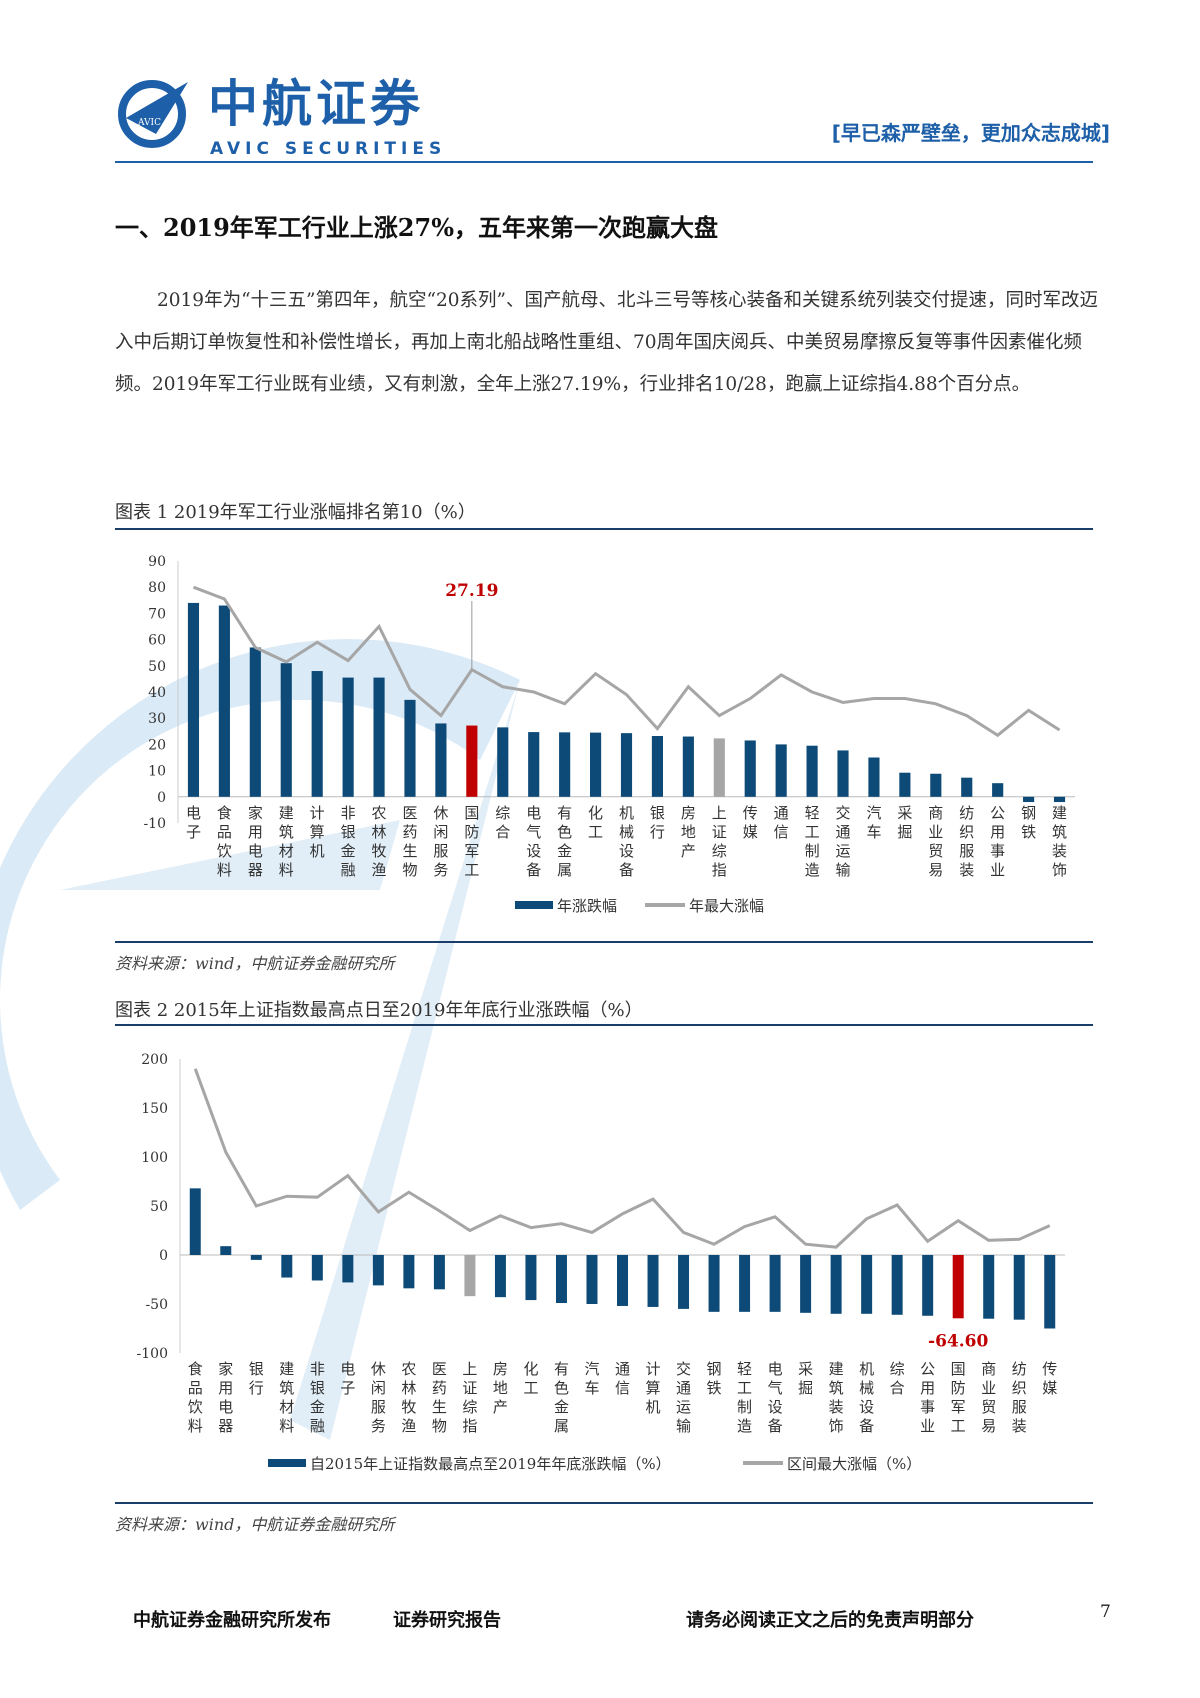 This screenshot has height=1698, width=1200. Describe the element at coordinates (533, 841) in the screenshot. I see `x-tick-label: 电气设备` at that location.